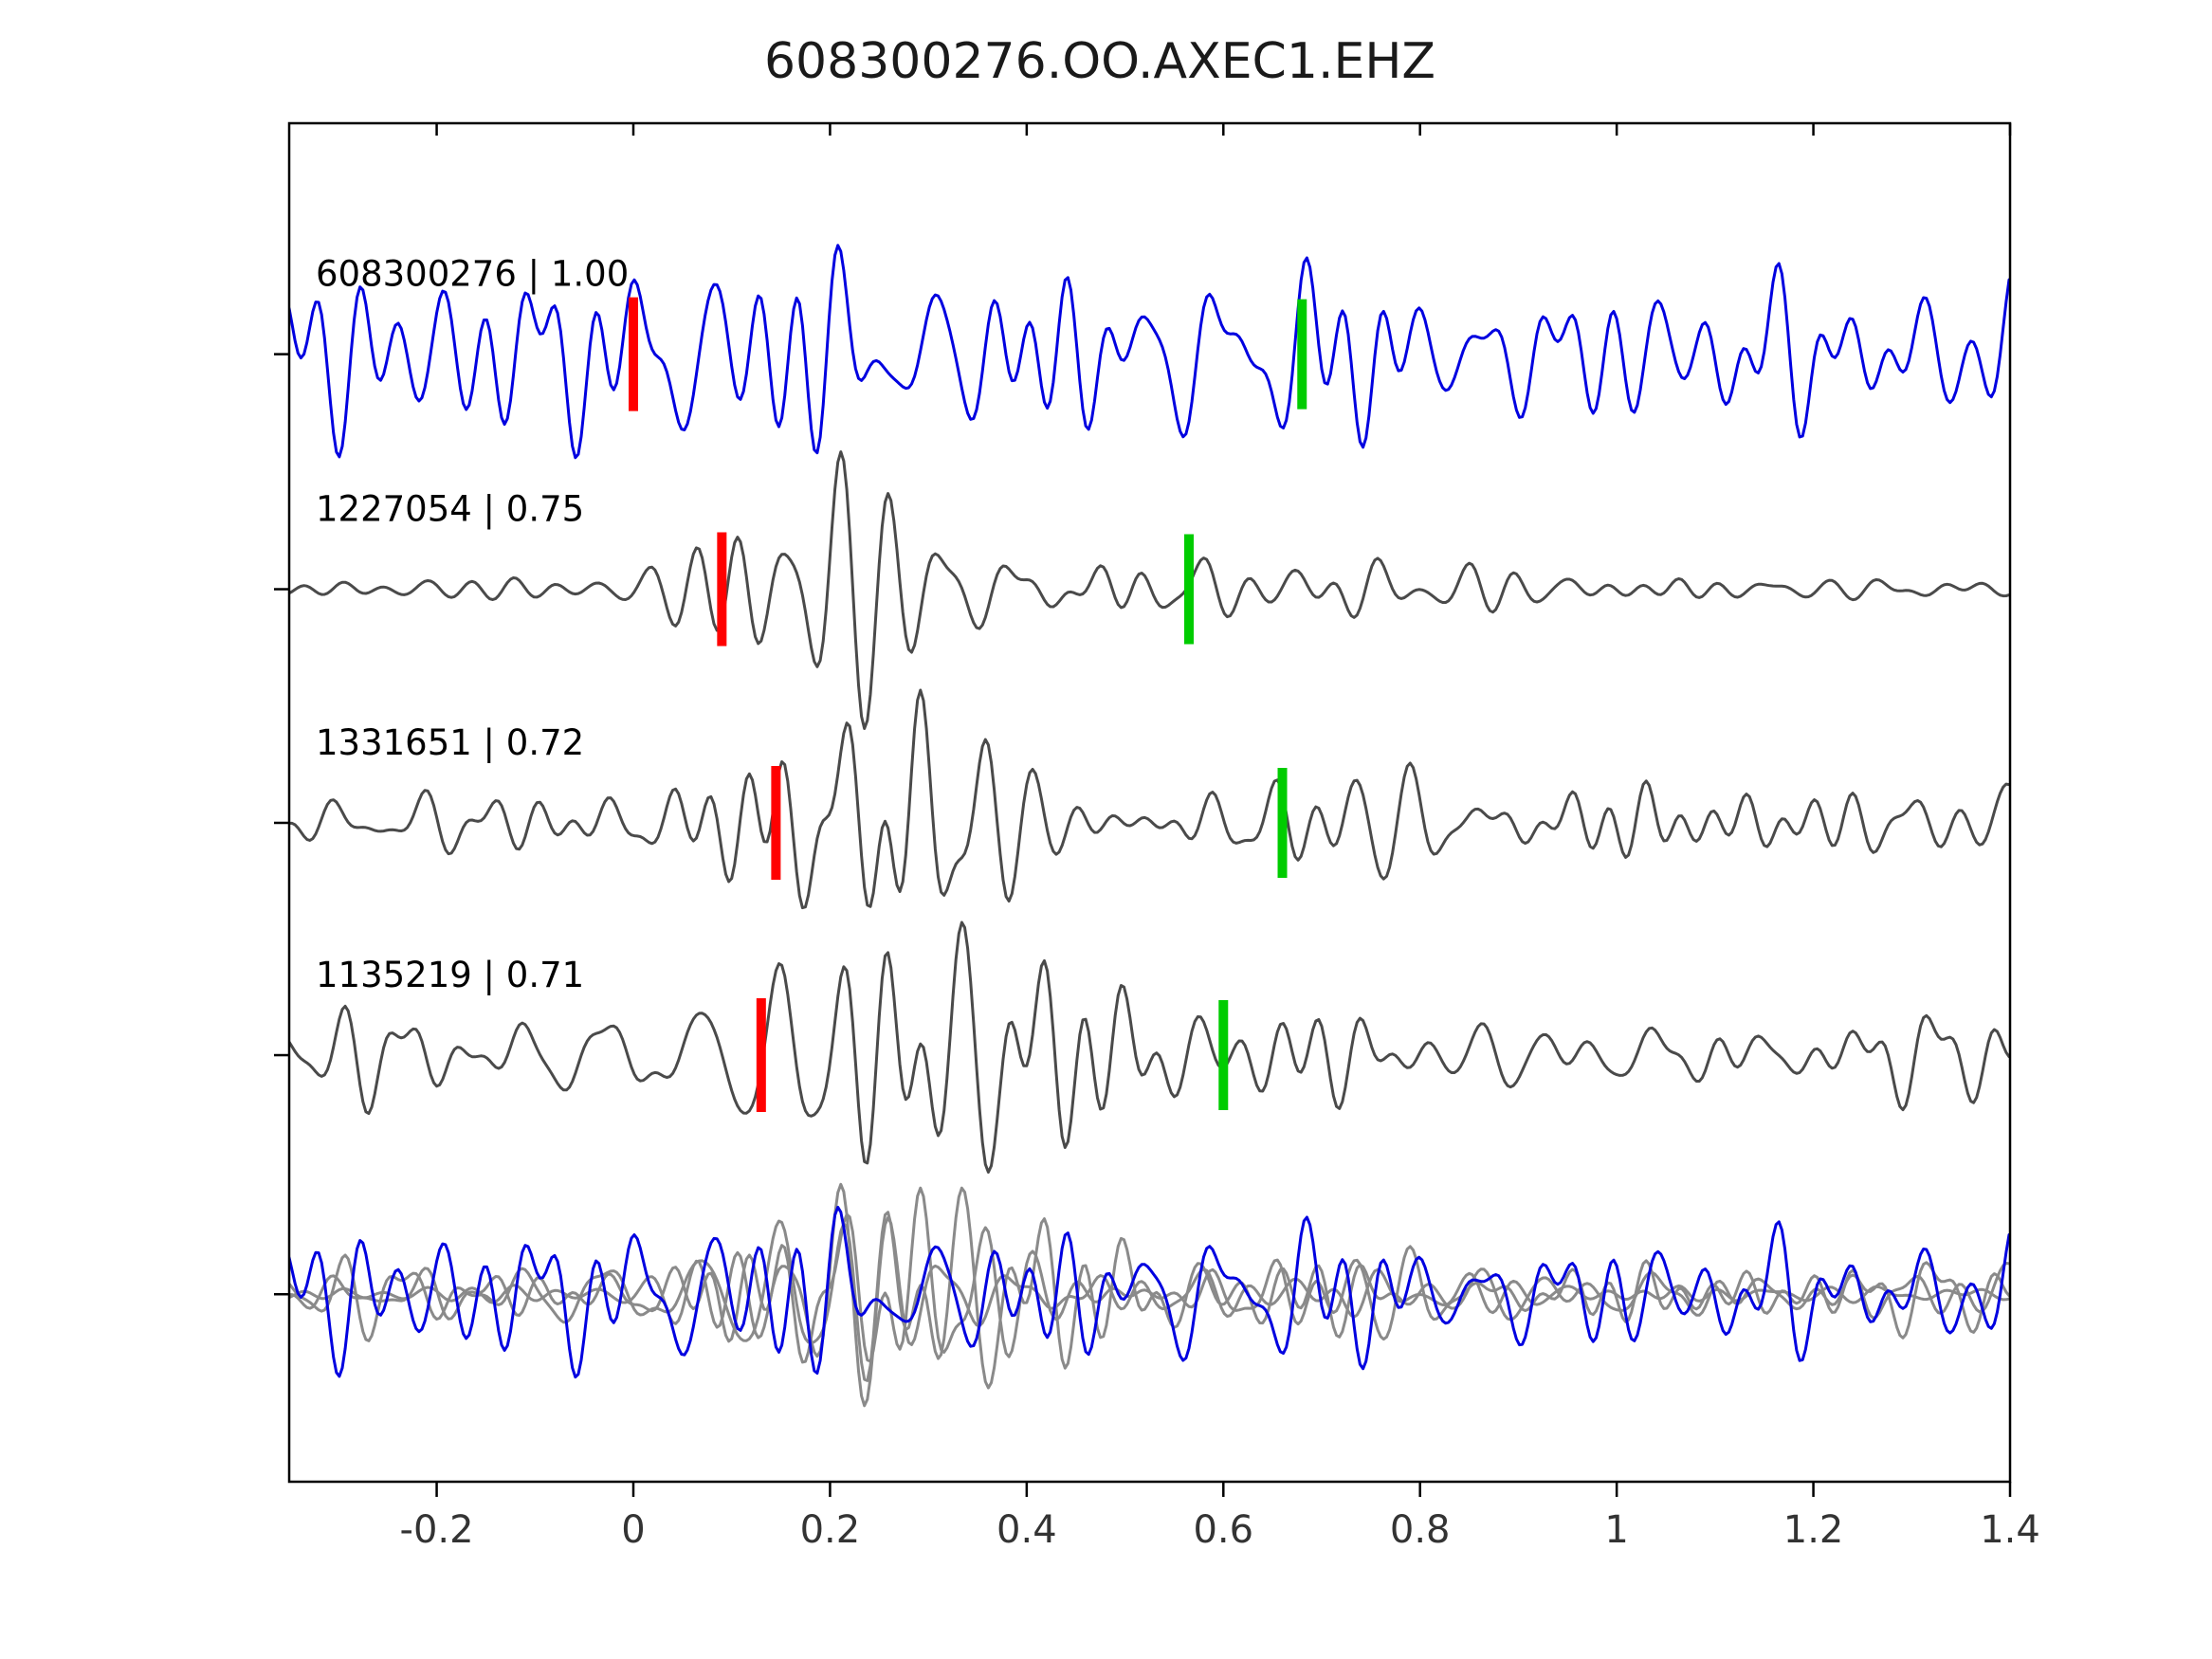 The image size is (2212, 1659). Describe the element at coordinates (450, 742) in the screenshot. I see `trace-label-1331651: 1331651 | 0.72` at that location.